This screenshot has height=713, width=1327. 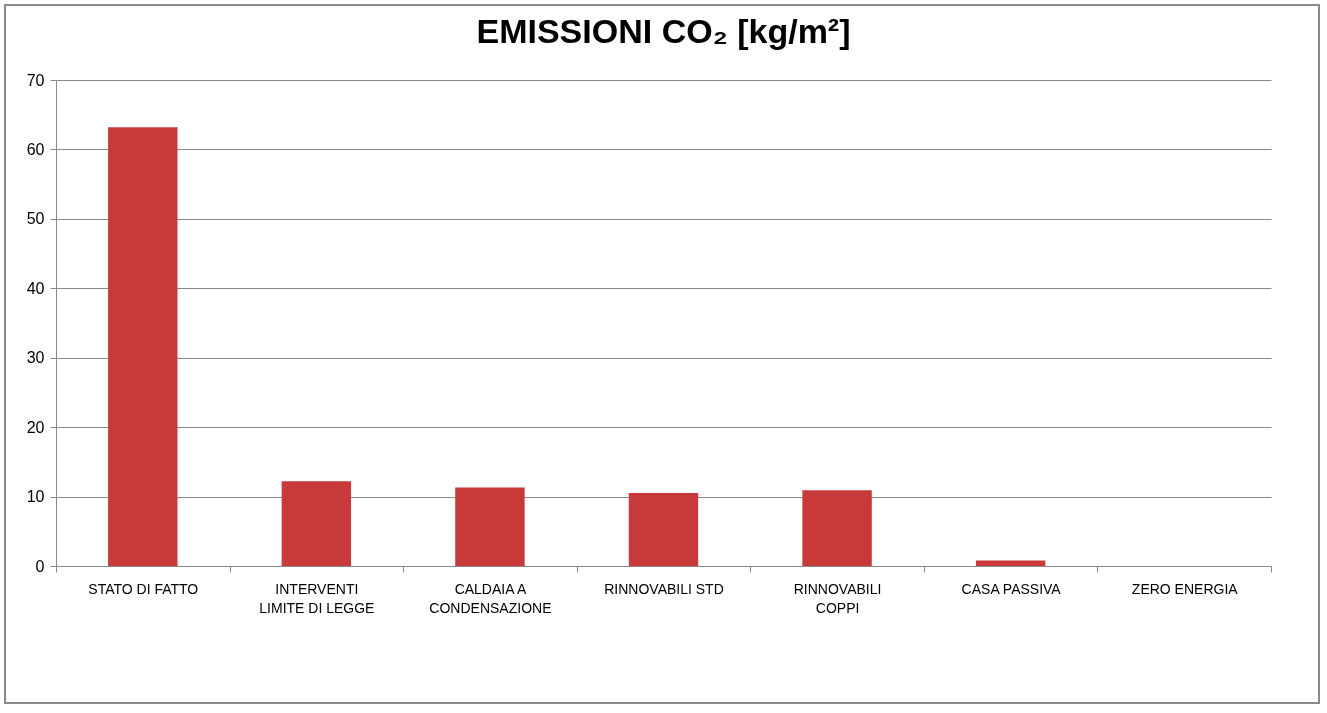 What do you see at coordinates (664, 588) in the screenshot?
I see `x-tick-label: RINNOVABILI STD` at bounding box center [664, 588].